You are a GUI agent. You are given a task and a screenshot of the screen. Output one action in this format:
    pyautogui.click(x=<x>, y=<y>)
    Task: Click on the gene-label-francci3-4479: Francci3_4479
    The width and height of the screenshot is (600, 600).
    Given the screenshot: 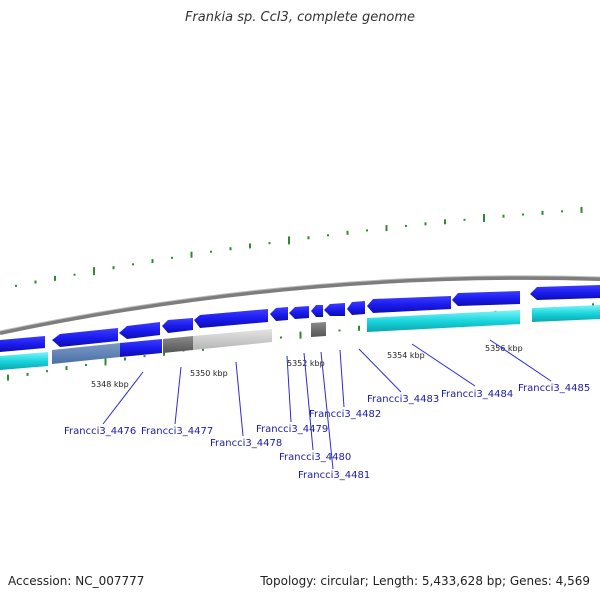 What is the action you would take?
    pyautogui.click(x=292, y=429)
    